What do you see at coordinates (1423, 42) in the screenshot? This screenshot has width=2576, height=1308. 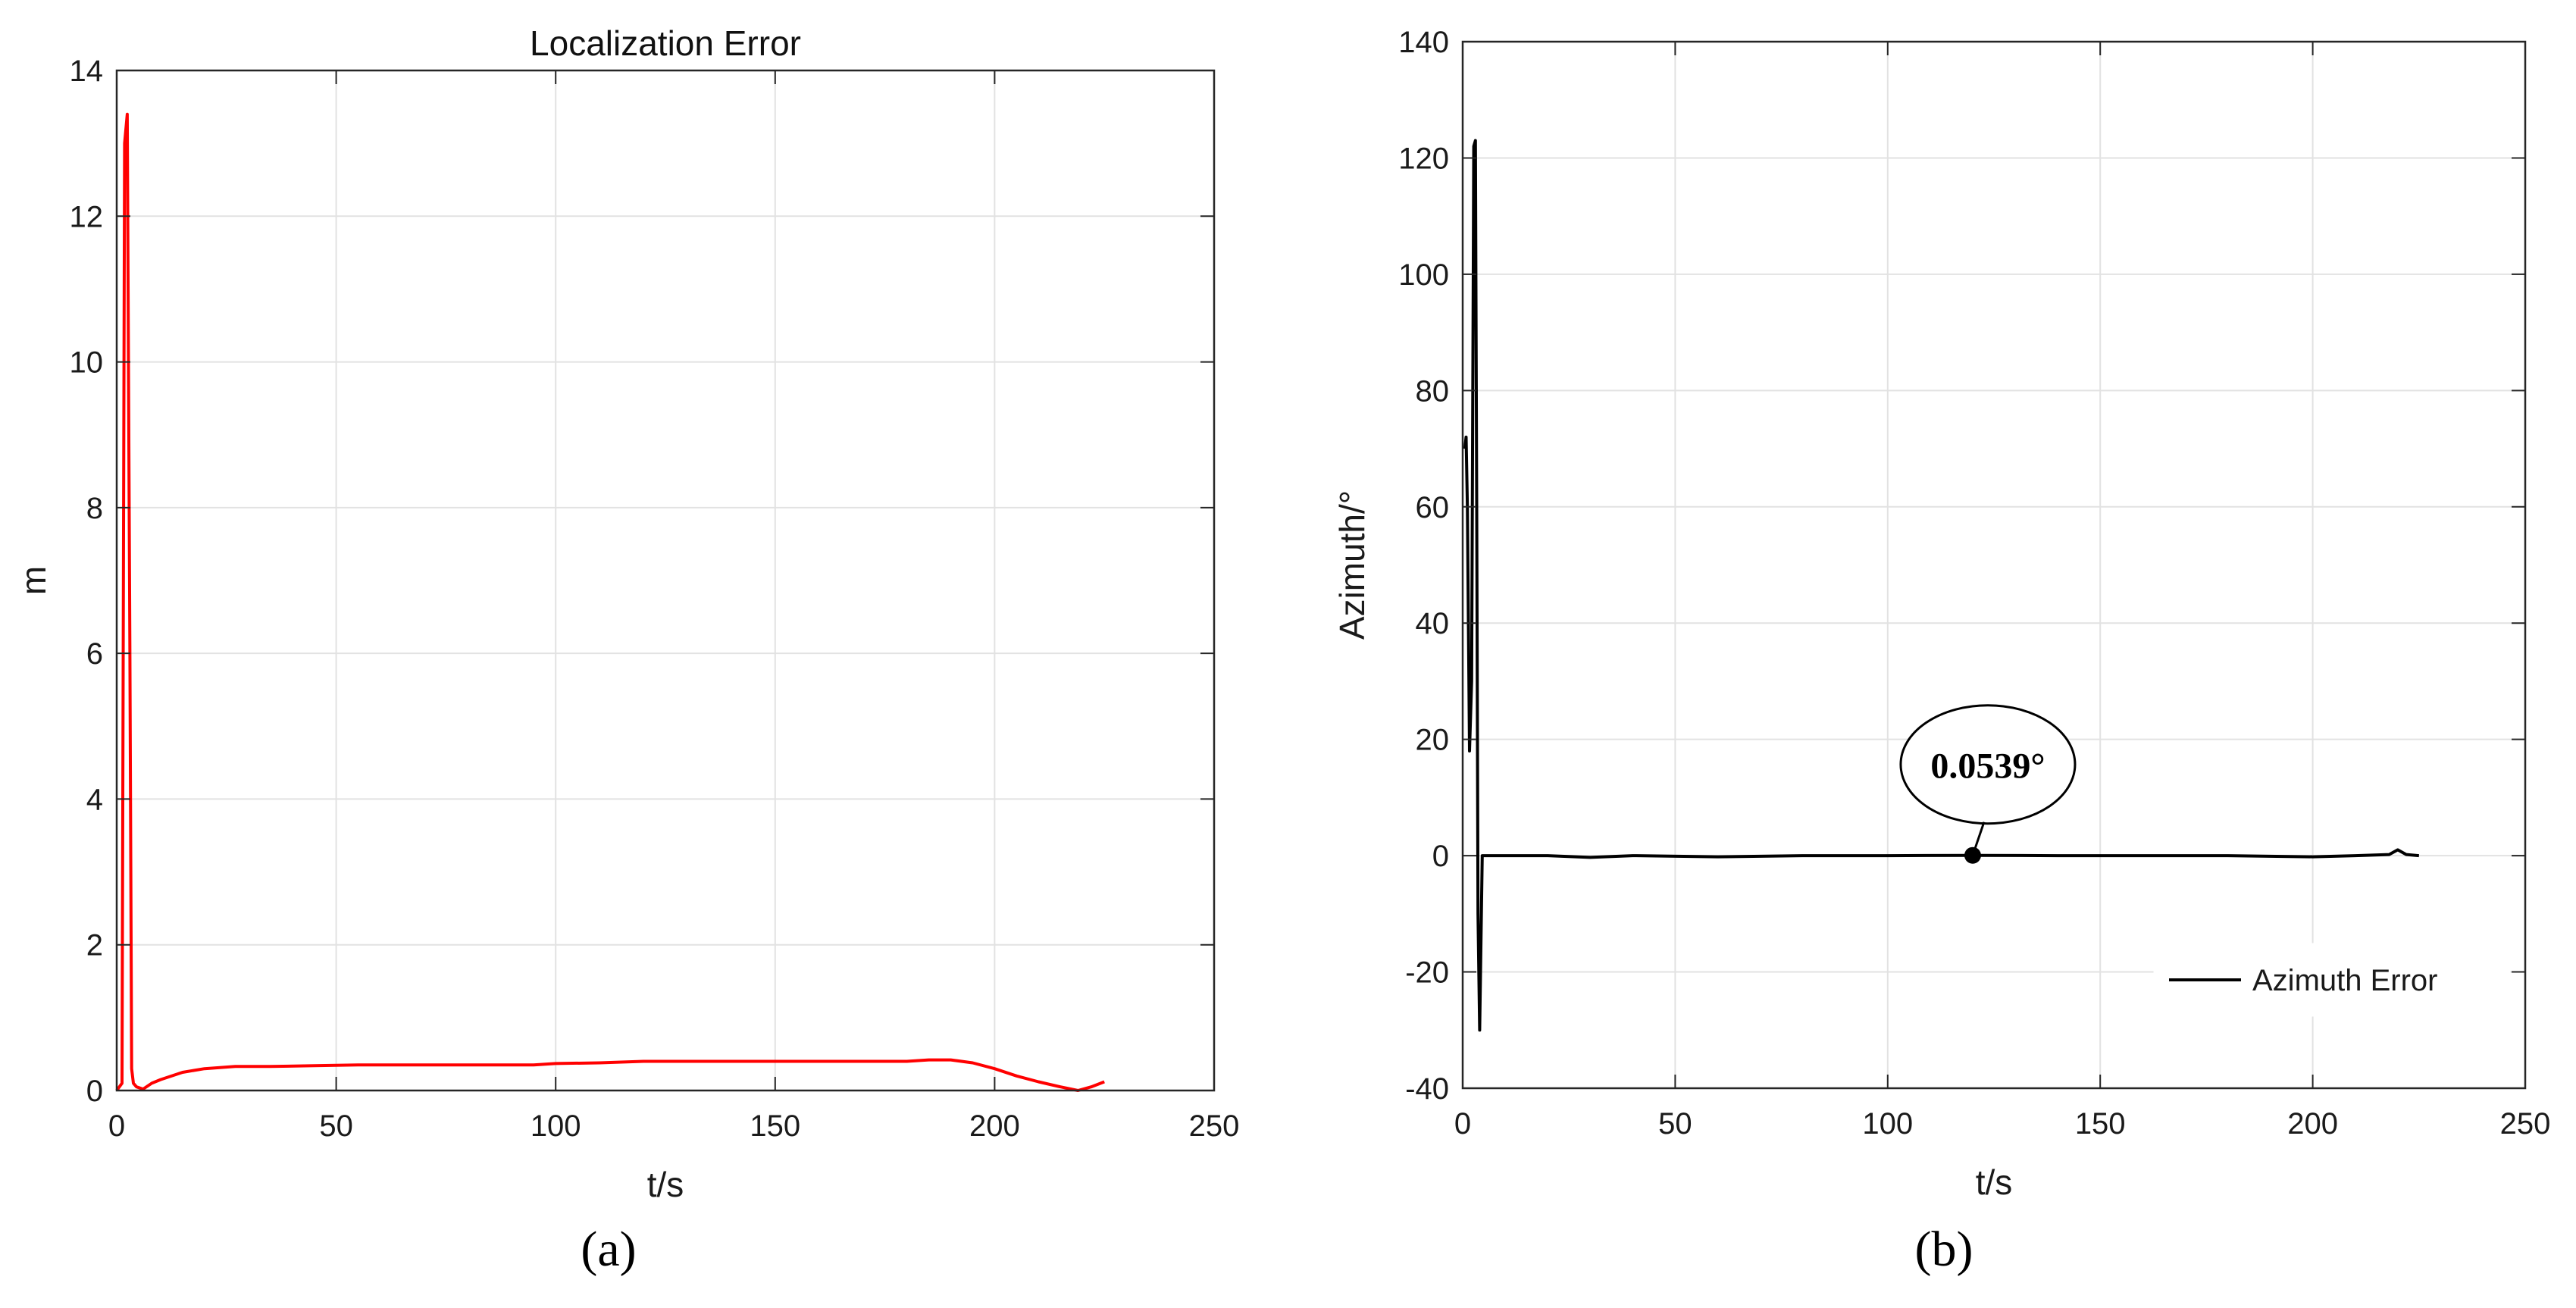 I see `y-tick-label: 140` at bounding box center [1423, 42].